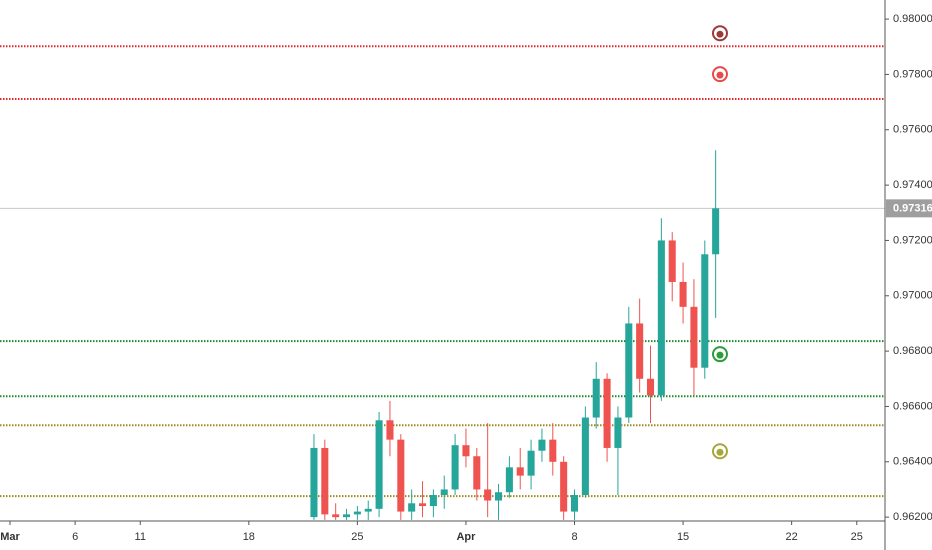 Image resolution: width=932 pixels, height=550 pixels. I want to click on x-tick-label: 22, so click(792, 537).